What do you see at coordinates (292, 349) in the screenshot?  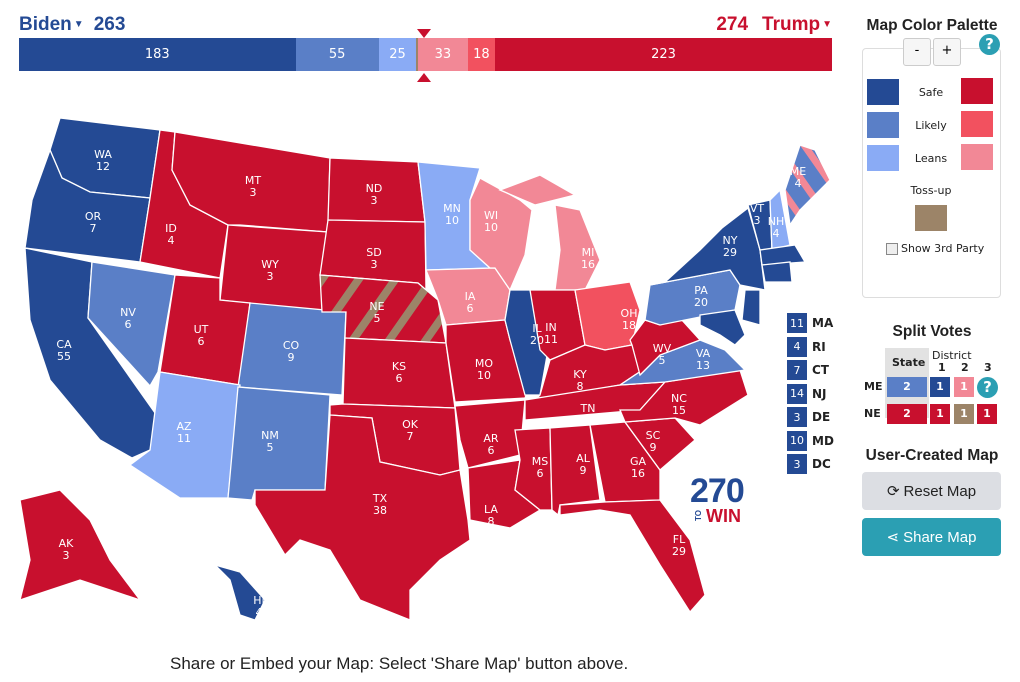 I see `state-co` at bounding box center [292, 349].